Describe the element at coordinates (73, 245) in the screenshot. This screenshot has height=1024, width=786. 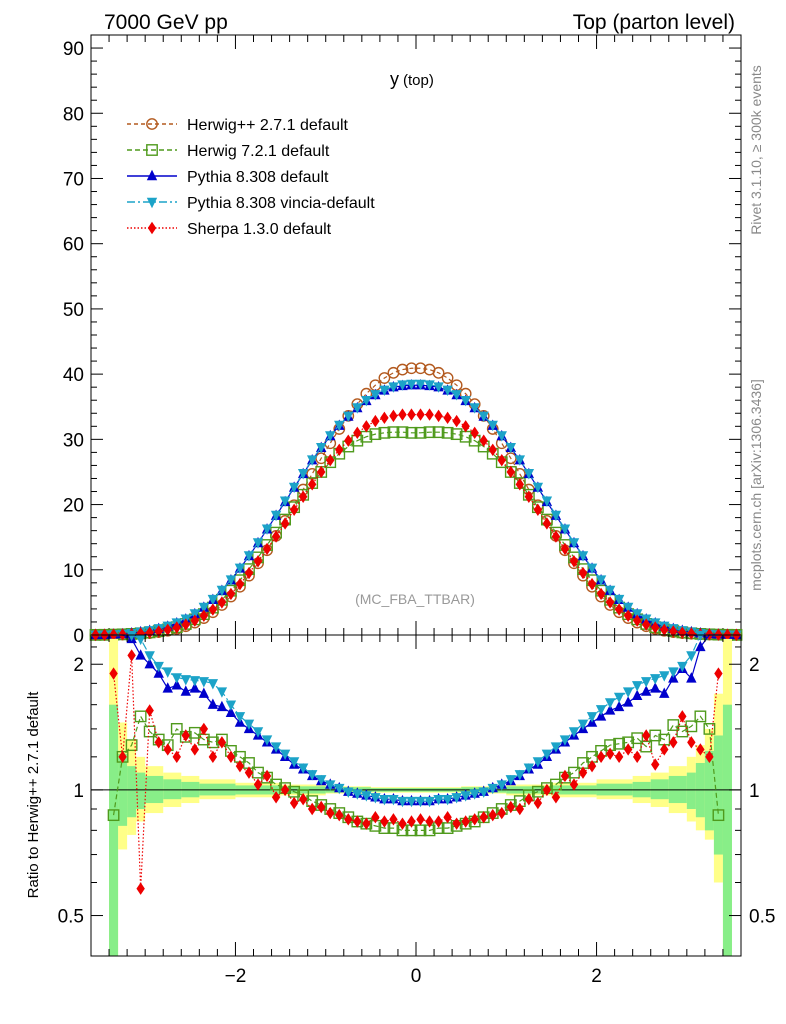
I see `main-ytick-label: 60` at that location.